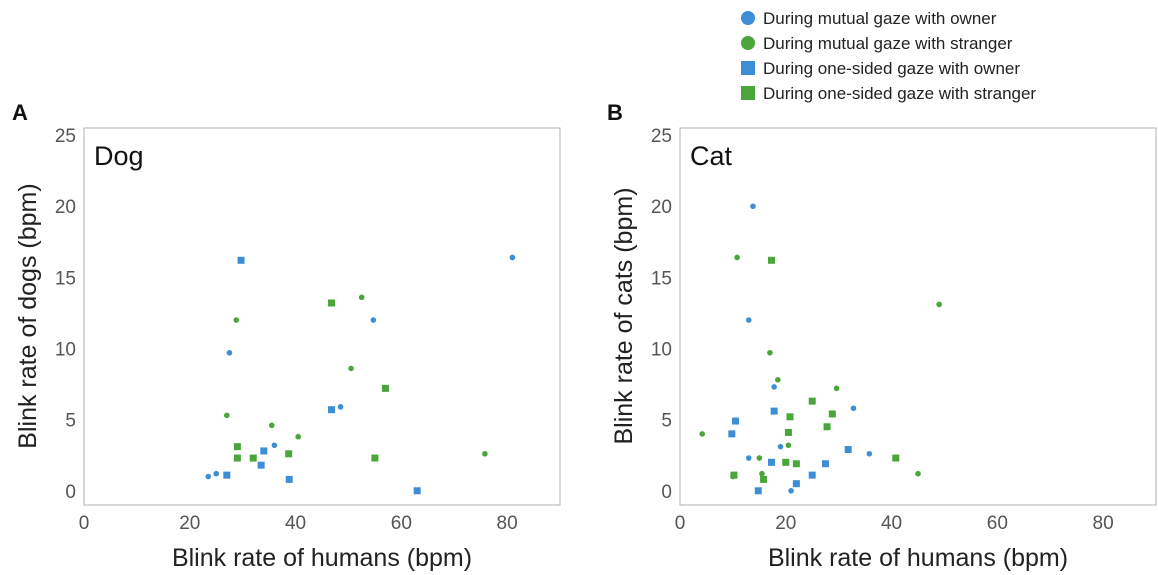 Image resolution: width=1158 pixels, height=575 pixels. I want to click on panel-title: Cat, so click(711, 156).